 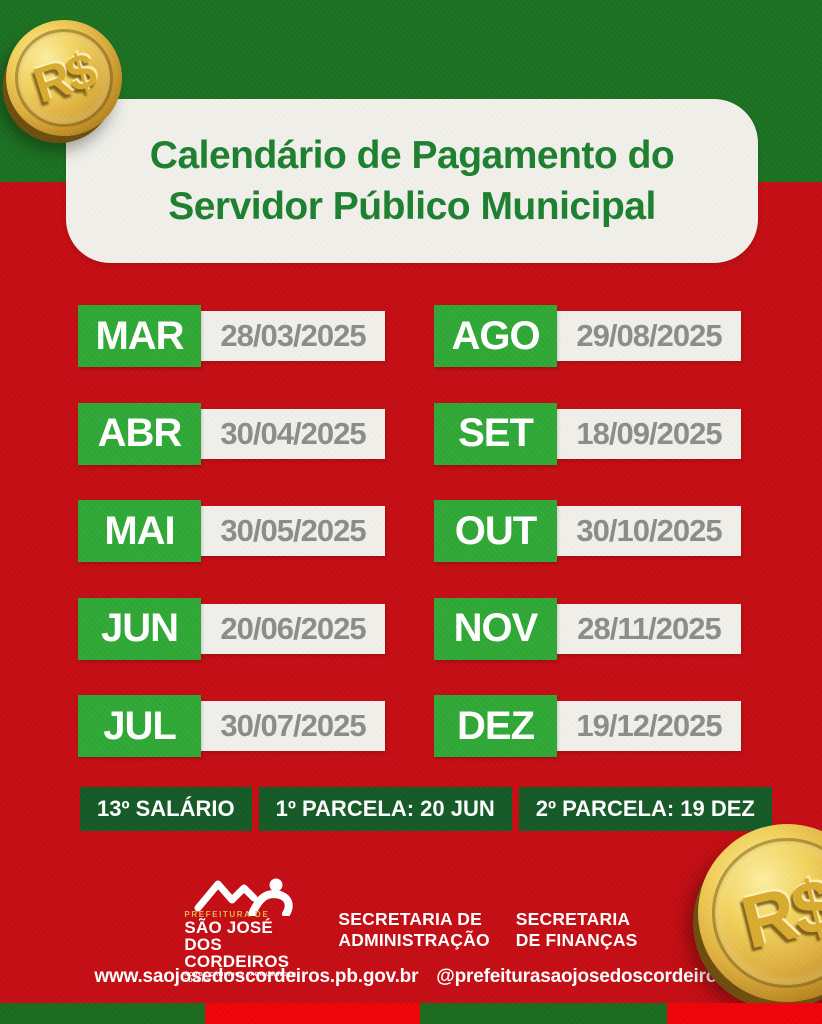 I want to click on schedule-row: NOV 28/11/2025, so click(x=587, y=628).